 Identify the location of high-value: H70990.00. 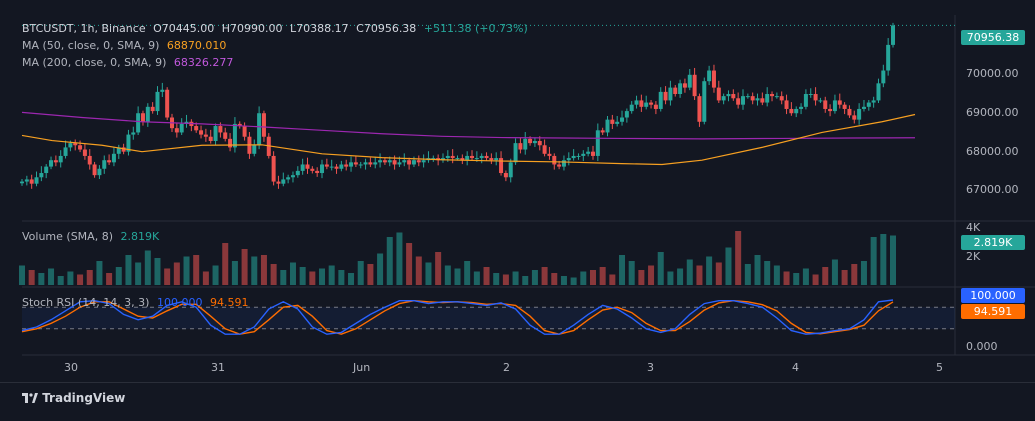
(252, 28).